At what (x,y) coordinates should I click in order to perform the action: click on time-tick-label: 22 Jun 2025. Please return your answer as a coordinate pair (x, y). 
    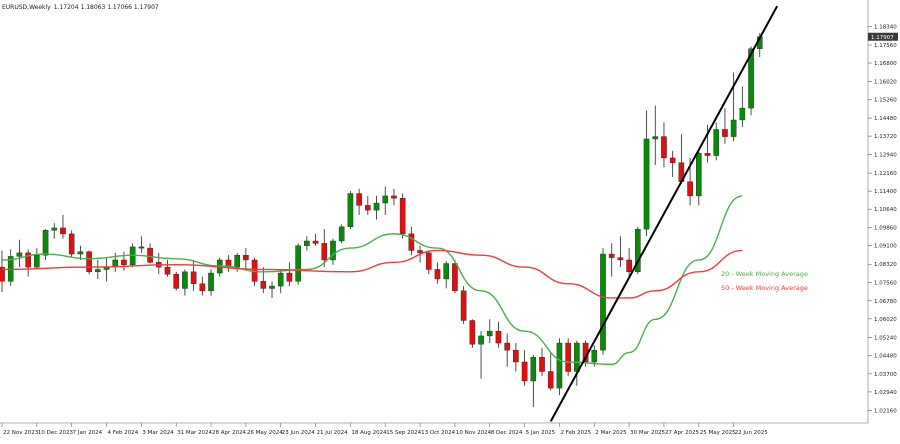
    Looking at the image, I should click on (752, 433).